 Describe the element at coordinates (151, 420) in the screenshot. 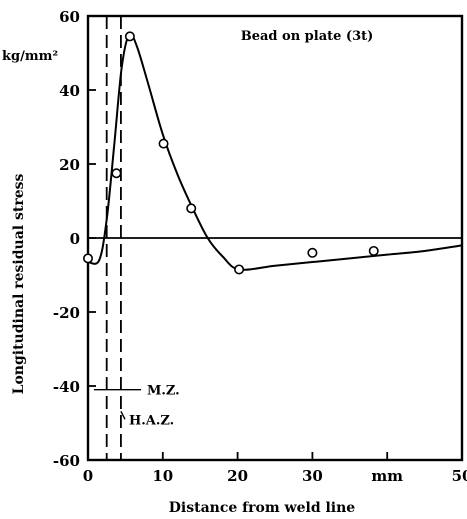

I see `boundary-label: H.A.Z.` at that location.